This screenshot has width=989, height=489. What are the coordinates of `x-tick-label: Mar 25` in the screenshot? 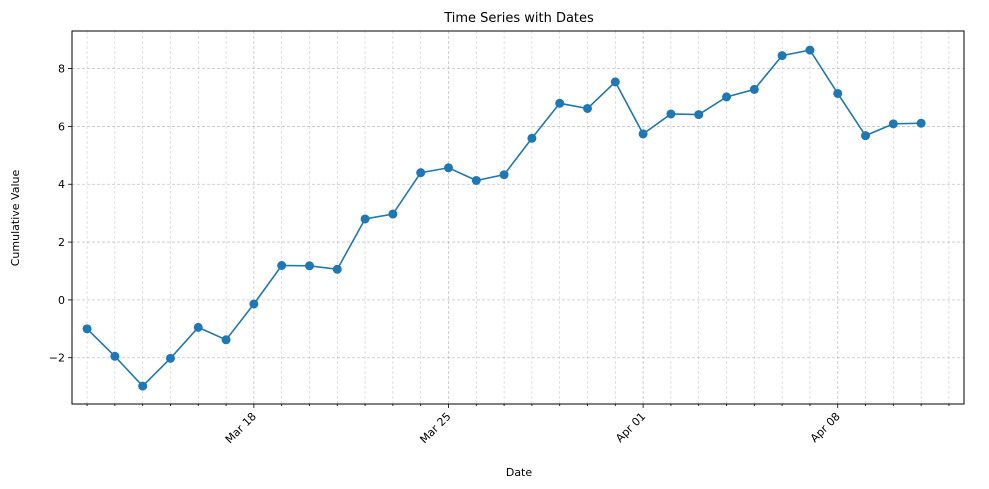 It's located at (435, 428).